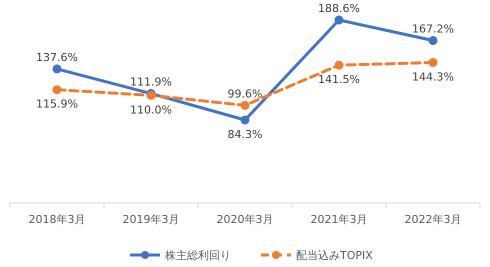  I want to click on data-label: 110.0%, so click(151, 109).